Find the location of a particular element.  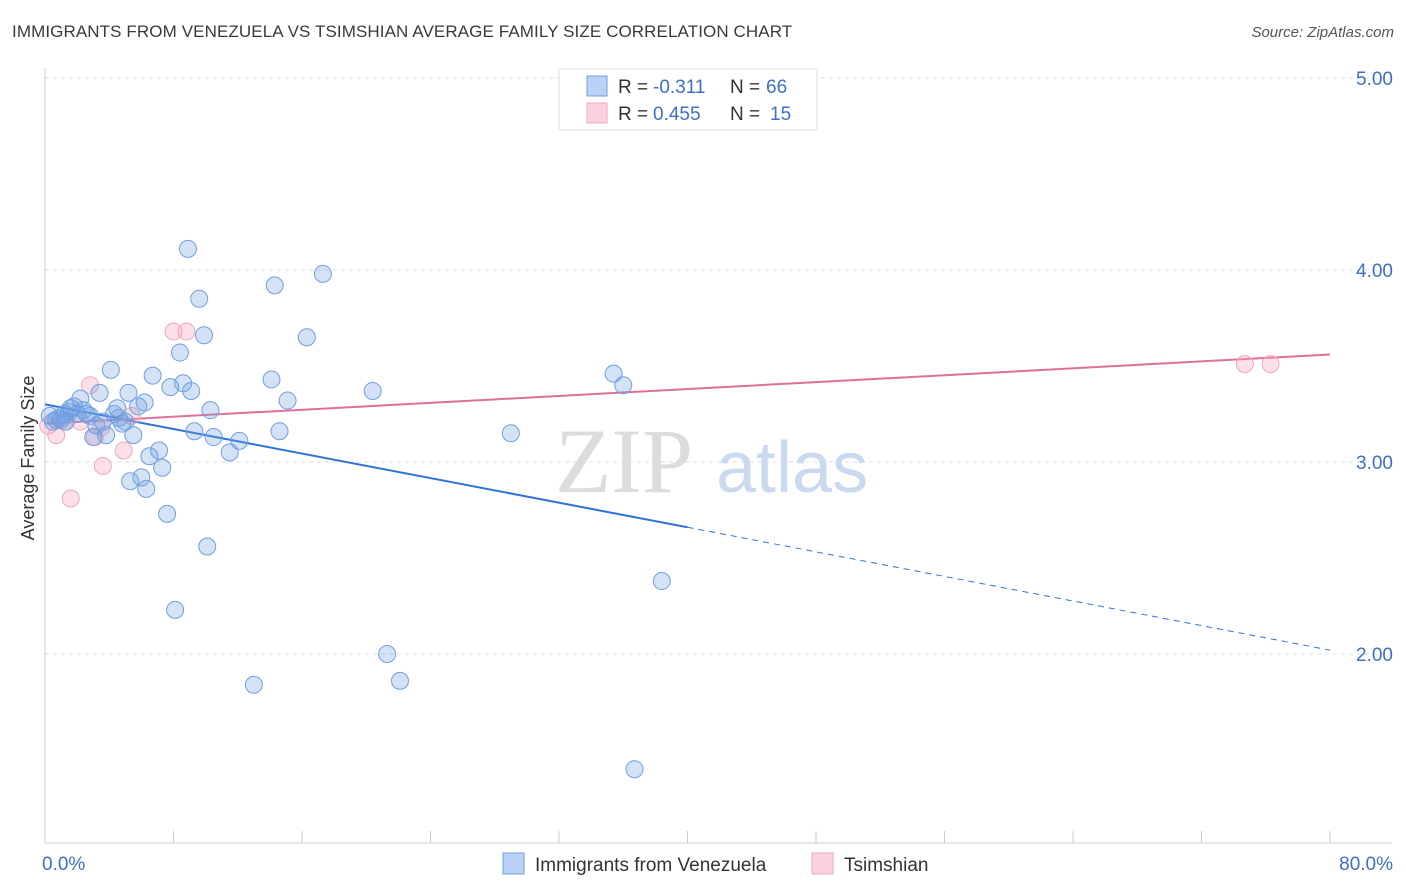

bottom-legend-label-tsimshian: Tsimshian is located at coordinates (886, 865).